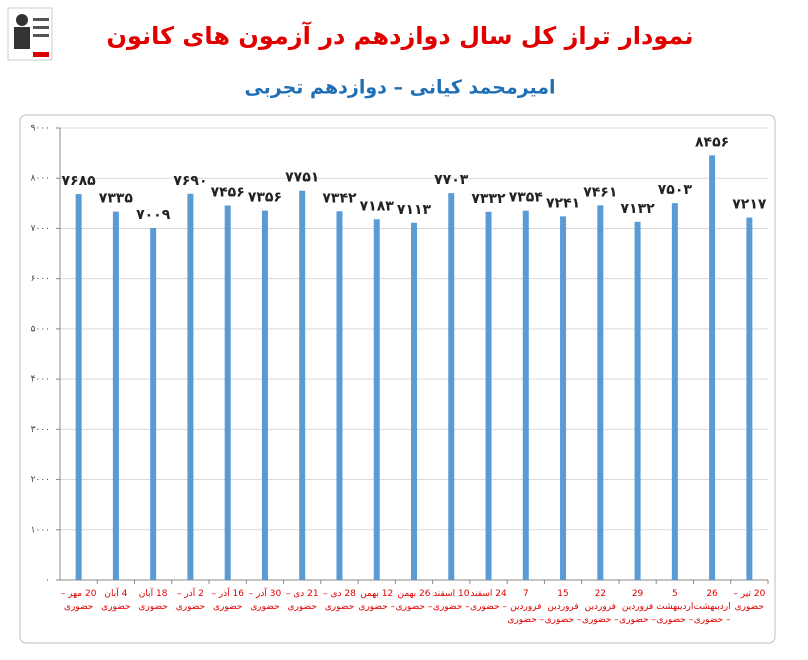  What do you see at coordinates (40, 430) in the screenshot?
I see `y-tick-label: ۳۰۰۰` at bounding box center [40, 430].